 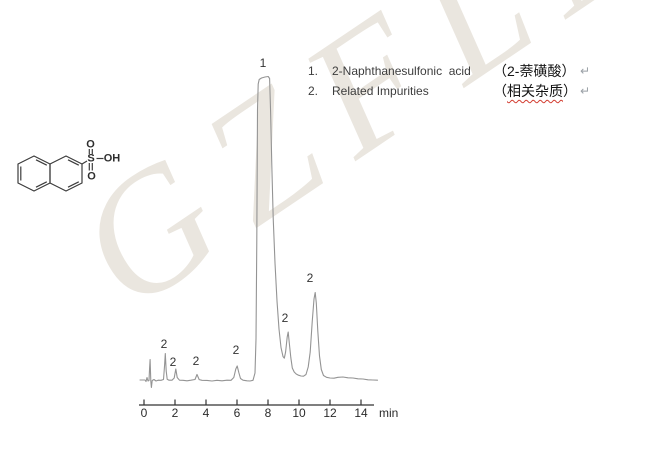 I want to click on x-tick-label: 14, so click(x=361, y=413).